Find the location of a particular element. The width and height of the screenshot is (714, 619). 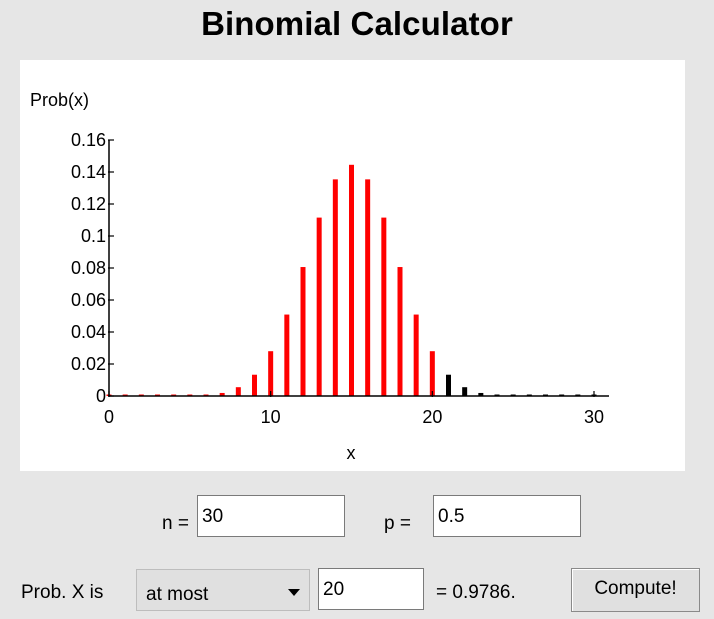

x-tick-label-0: 0 is located at coordinates (109, 417).